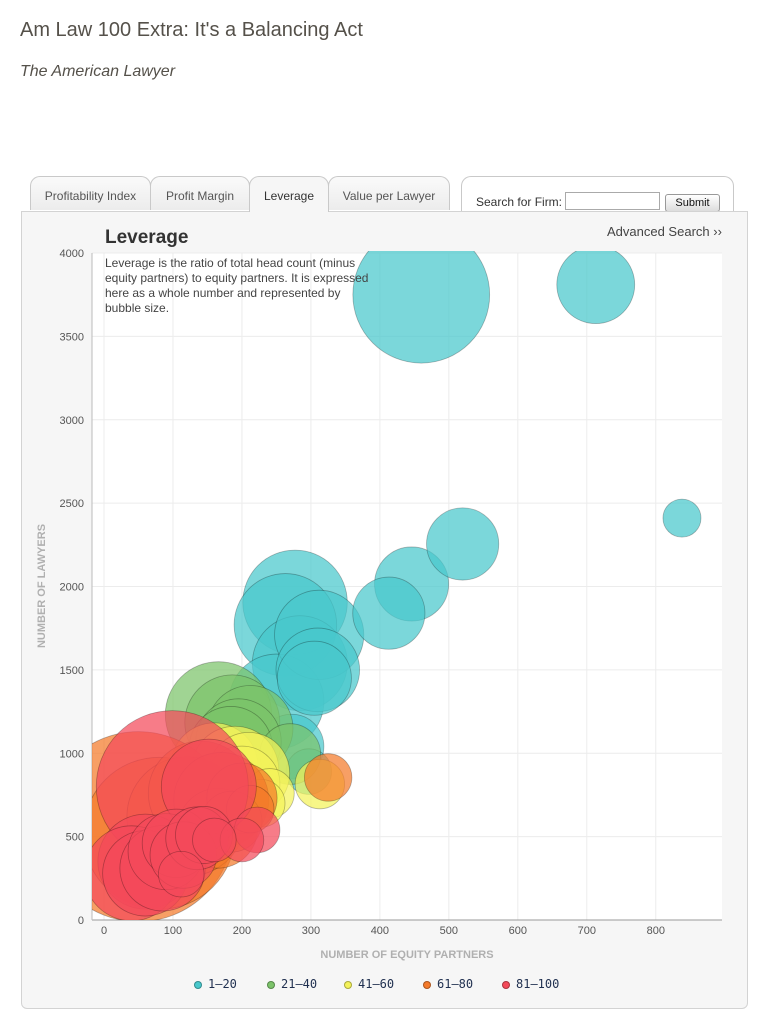 This screenshot has height=1031, width=771. What do you see at coordinates (191, 30) in the screenshot?
I see `page-title: Am Law 100 Extra: It's a Balancing Act` at bounding box center [191, 30].